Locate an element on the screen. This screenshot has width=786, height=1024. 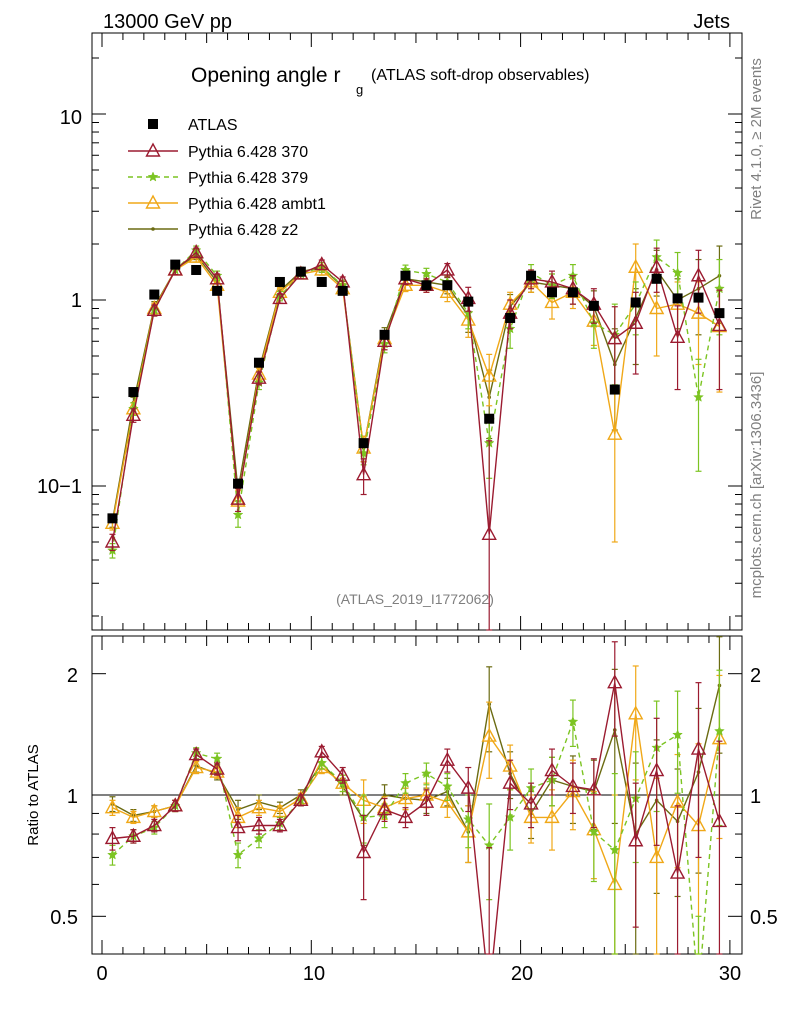
rivet-label: Rivet 4.1.0, ≥ 2M events is located at coordinates (756, 139).